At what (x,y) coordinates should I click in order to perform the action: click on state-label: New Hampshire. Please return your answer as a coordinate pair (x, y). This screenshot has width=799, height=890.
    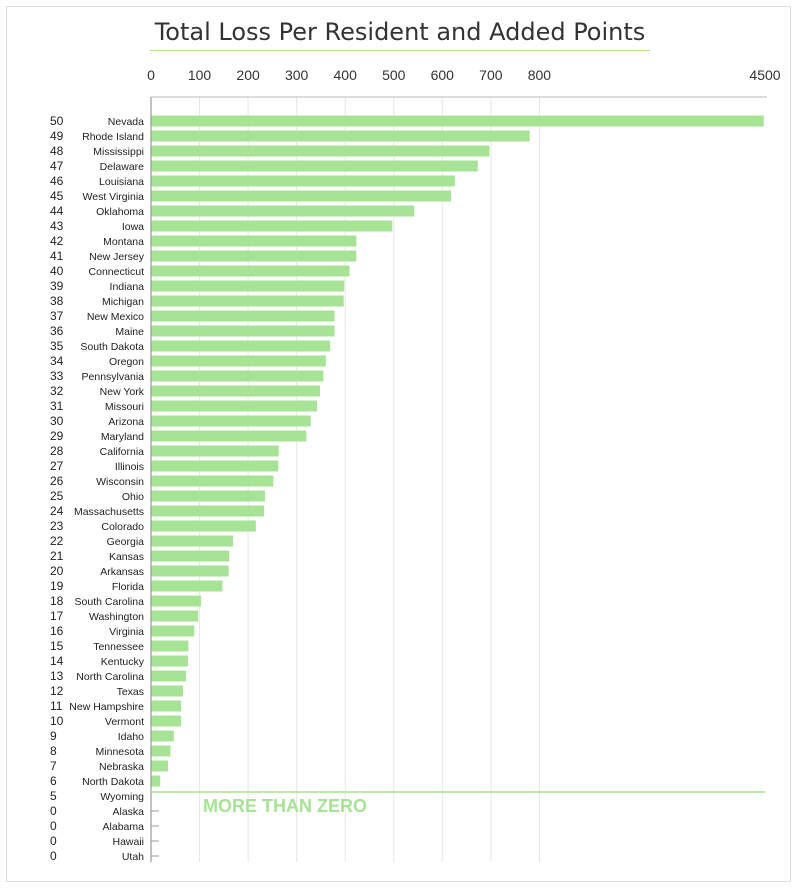
    Looking at the image, I should click on (106, 707).